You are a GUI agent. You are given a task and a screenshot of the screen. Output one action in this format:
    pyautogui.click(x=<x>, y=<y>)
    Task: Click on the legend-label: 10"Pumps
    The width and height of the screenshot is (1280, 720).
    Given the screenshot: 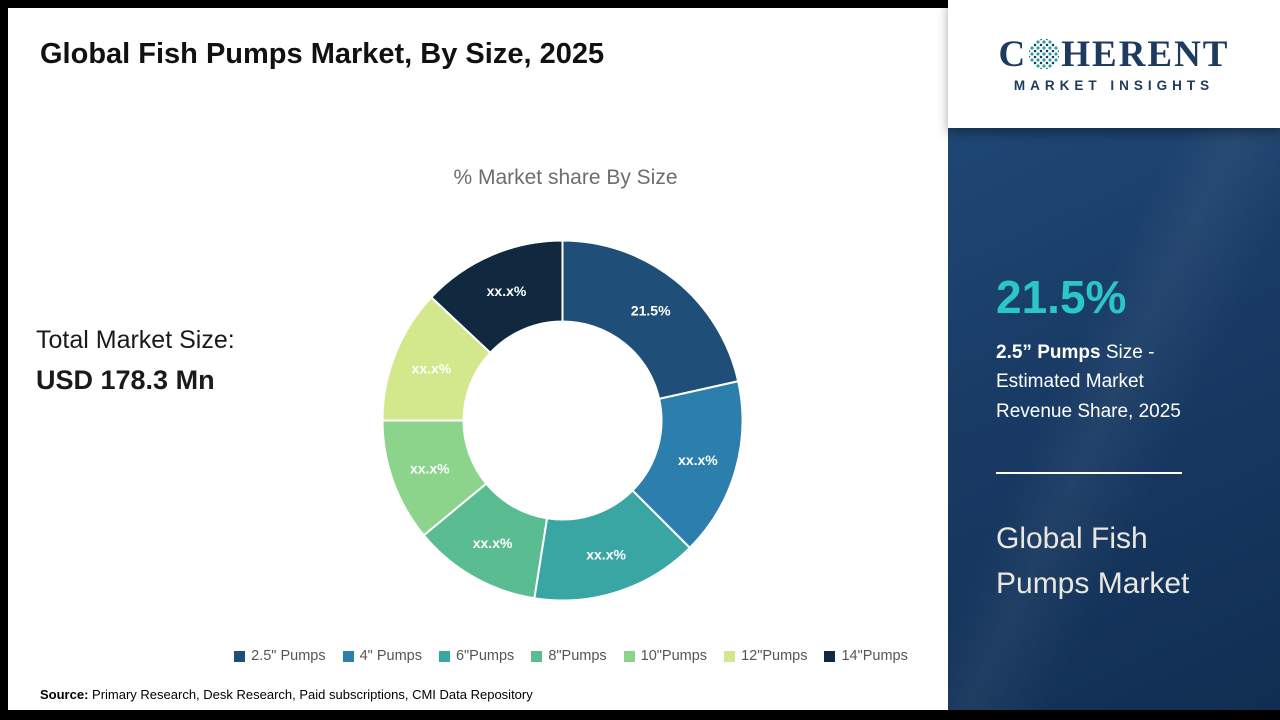 What is the action you would take?
    pyautogui.click(x=674, y=656)
    